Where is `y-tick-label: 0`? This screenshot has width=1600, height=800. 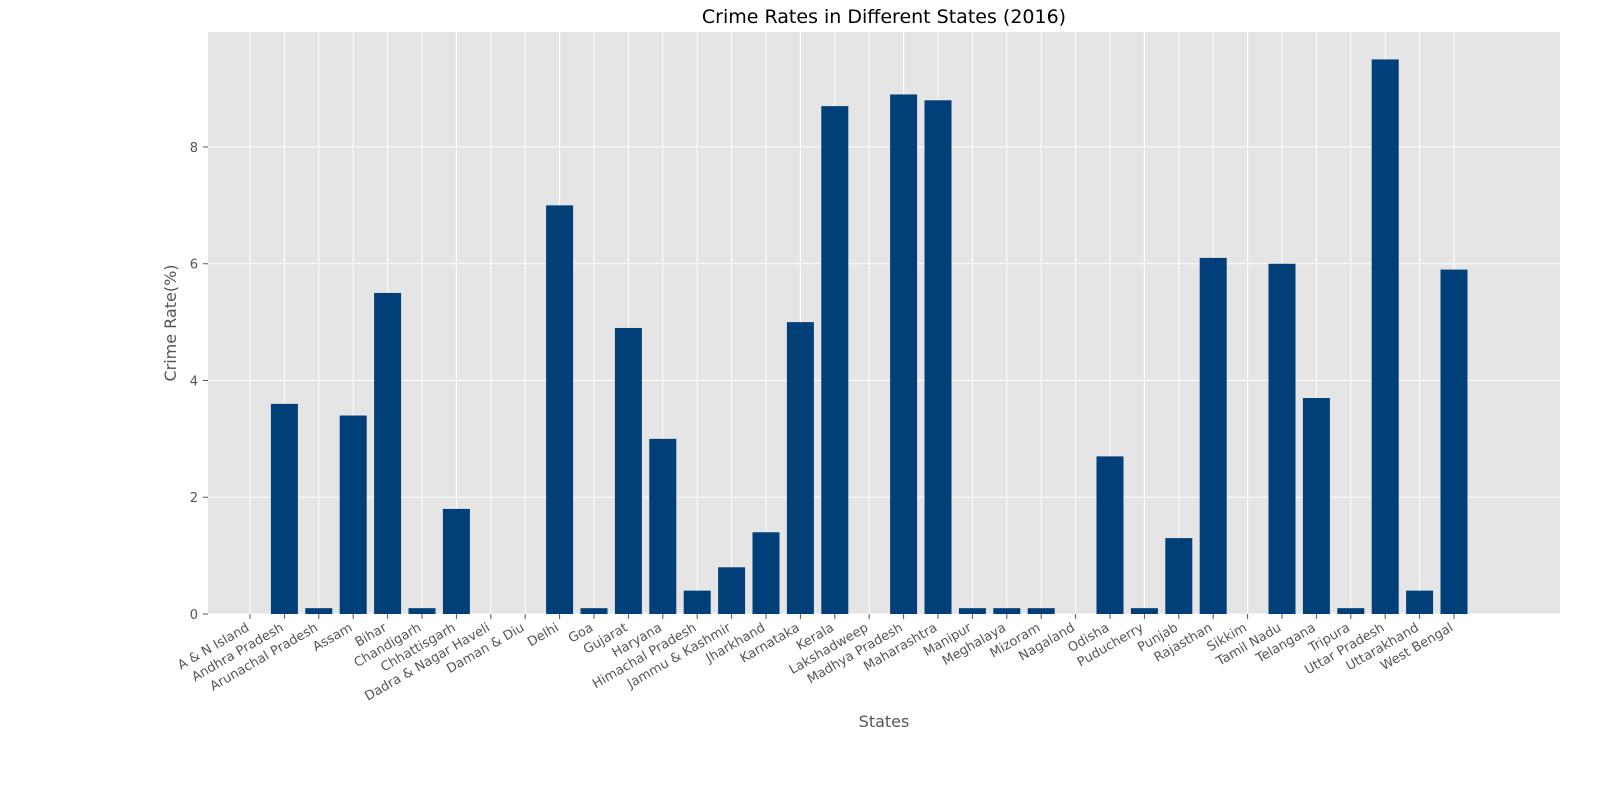
y-tick-label: 0 is located at coordinates (194, 615).